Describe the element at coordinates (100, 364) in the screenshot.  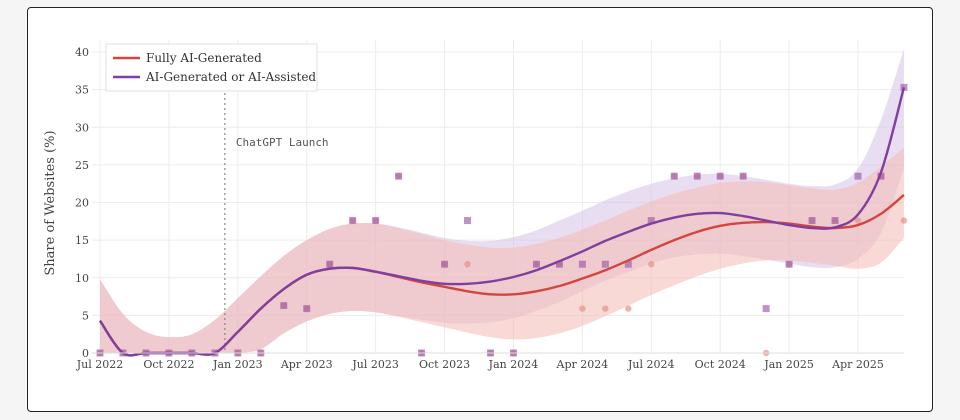
I see `x-tick-label: Jul 2022` at that location.